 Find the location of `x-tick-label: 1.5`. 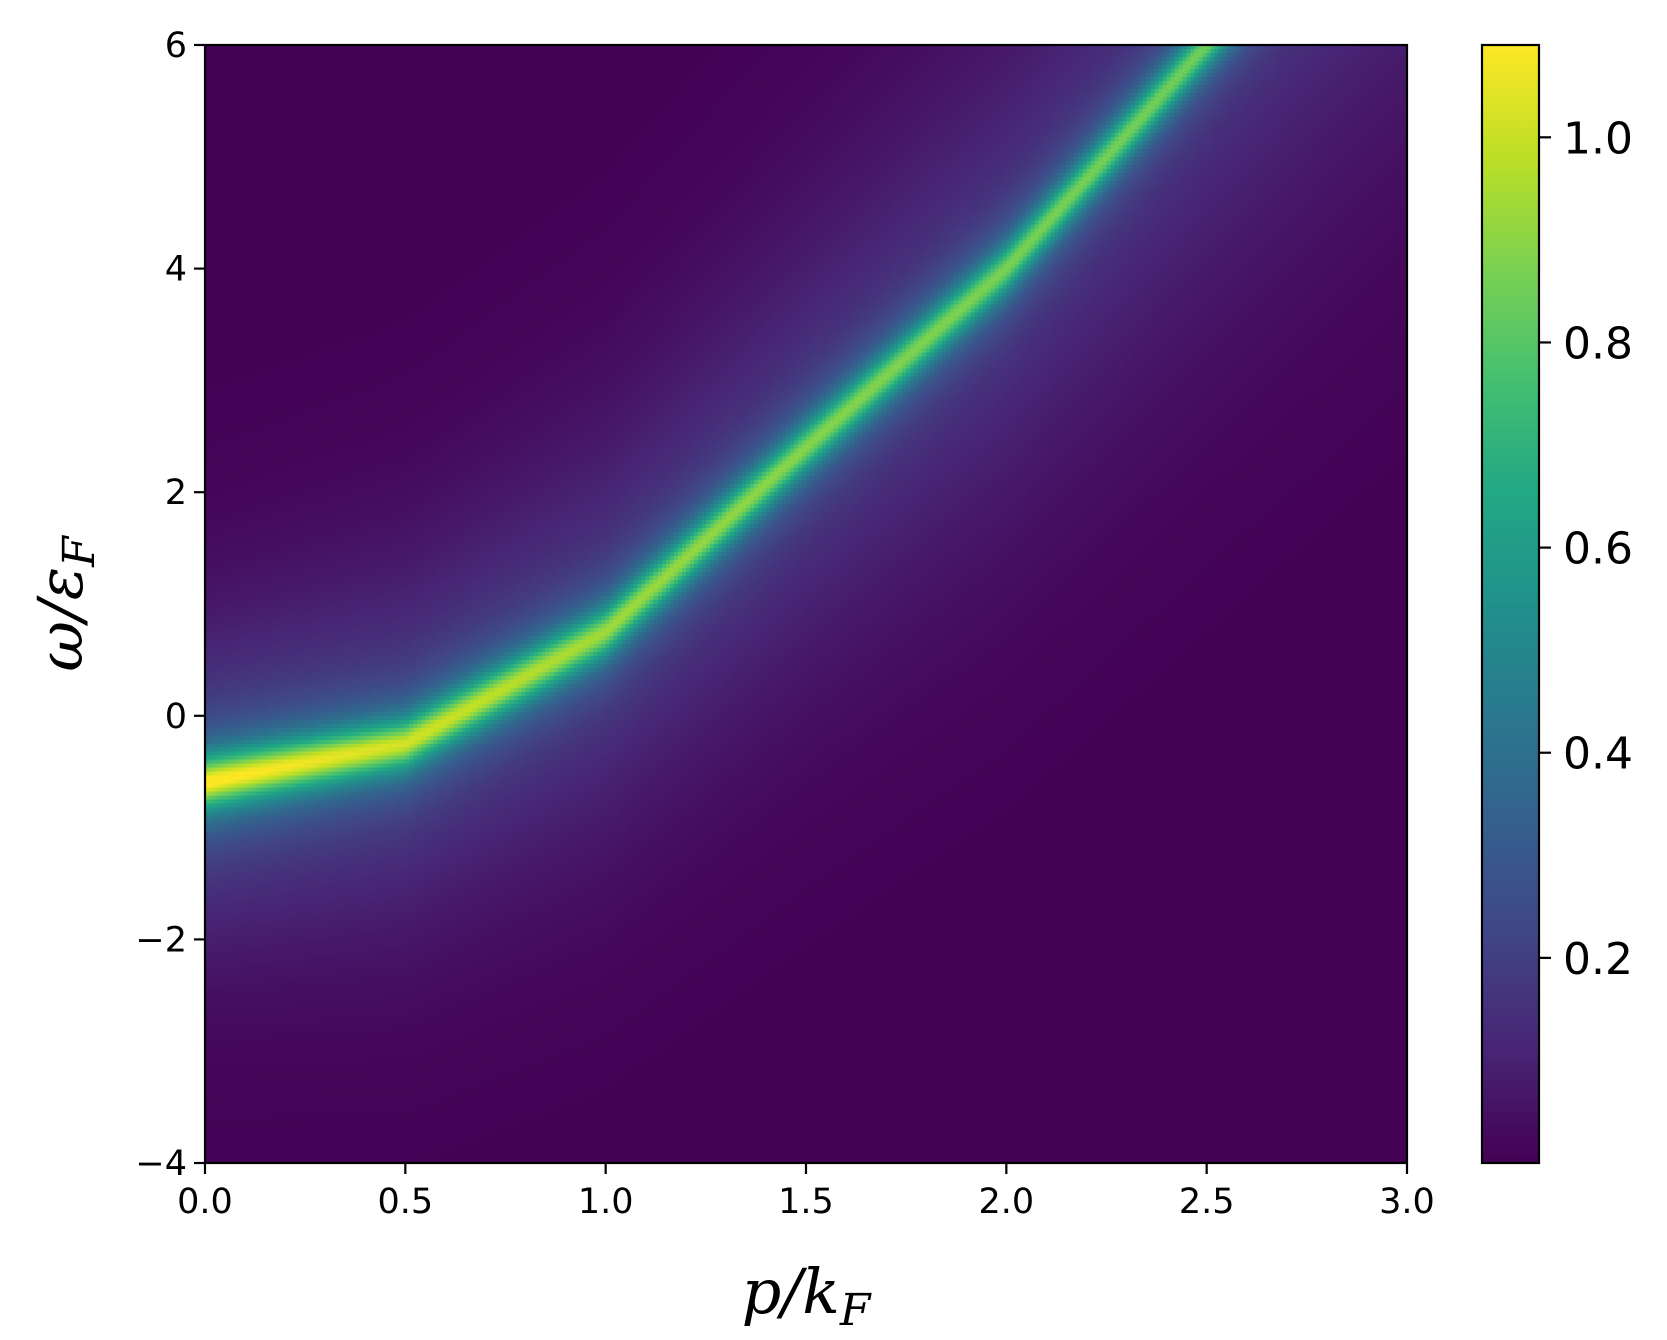

x-tick-label: 1.5 is located at coordinates (806, 1202).